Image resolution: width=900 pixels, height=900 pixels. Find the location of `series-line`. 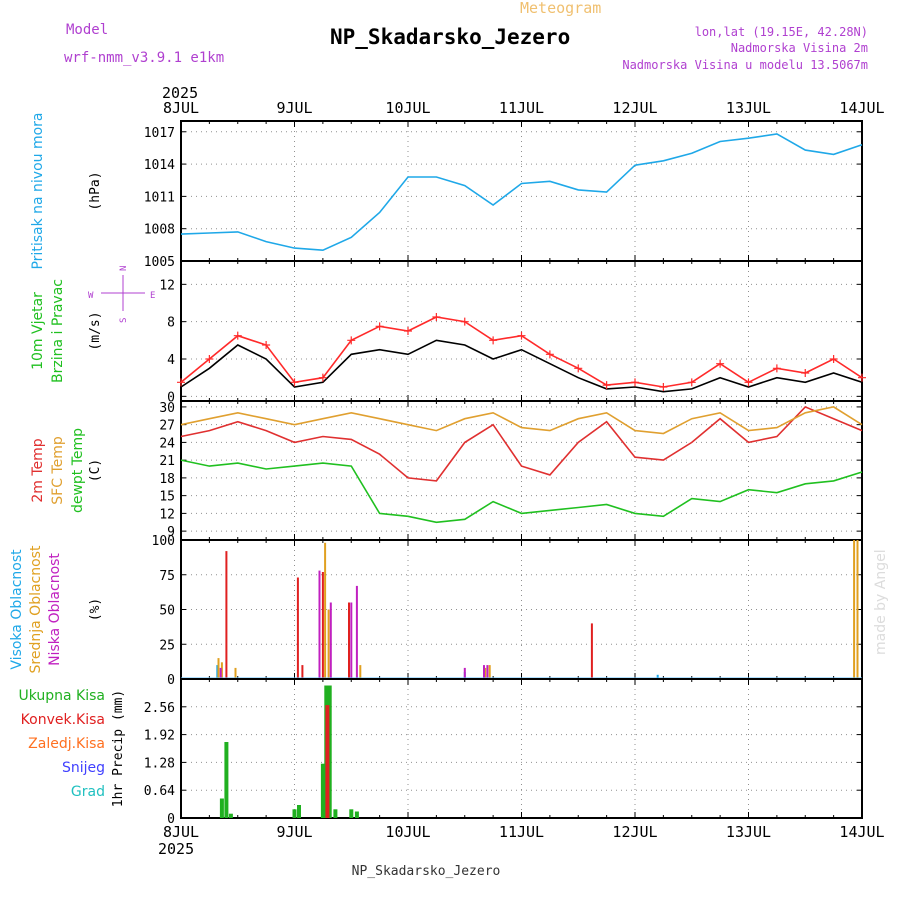

series-line is located at coordinates (521, 192).